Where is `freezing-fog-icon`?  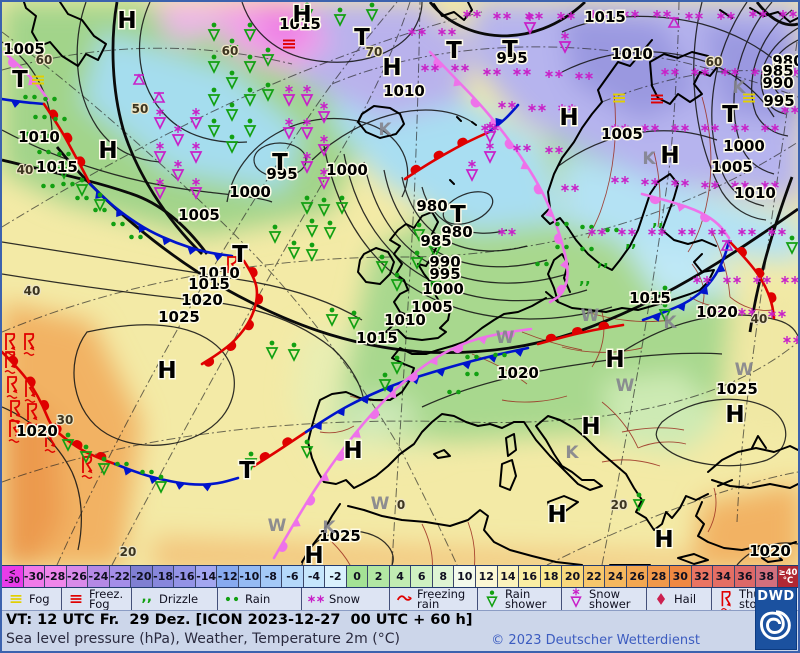
freezing-fog-icon is located at coordinates (76, 599).